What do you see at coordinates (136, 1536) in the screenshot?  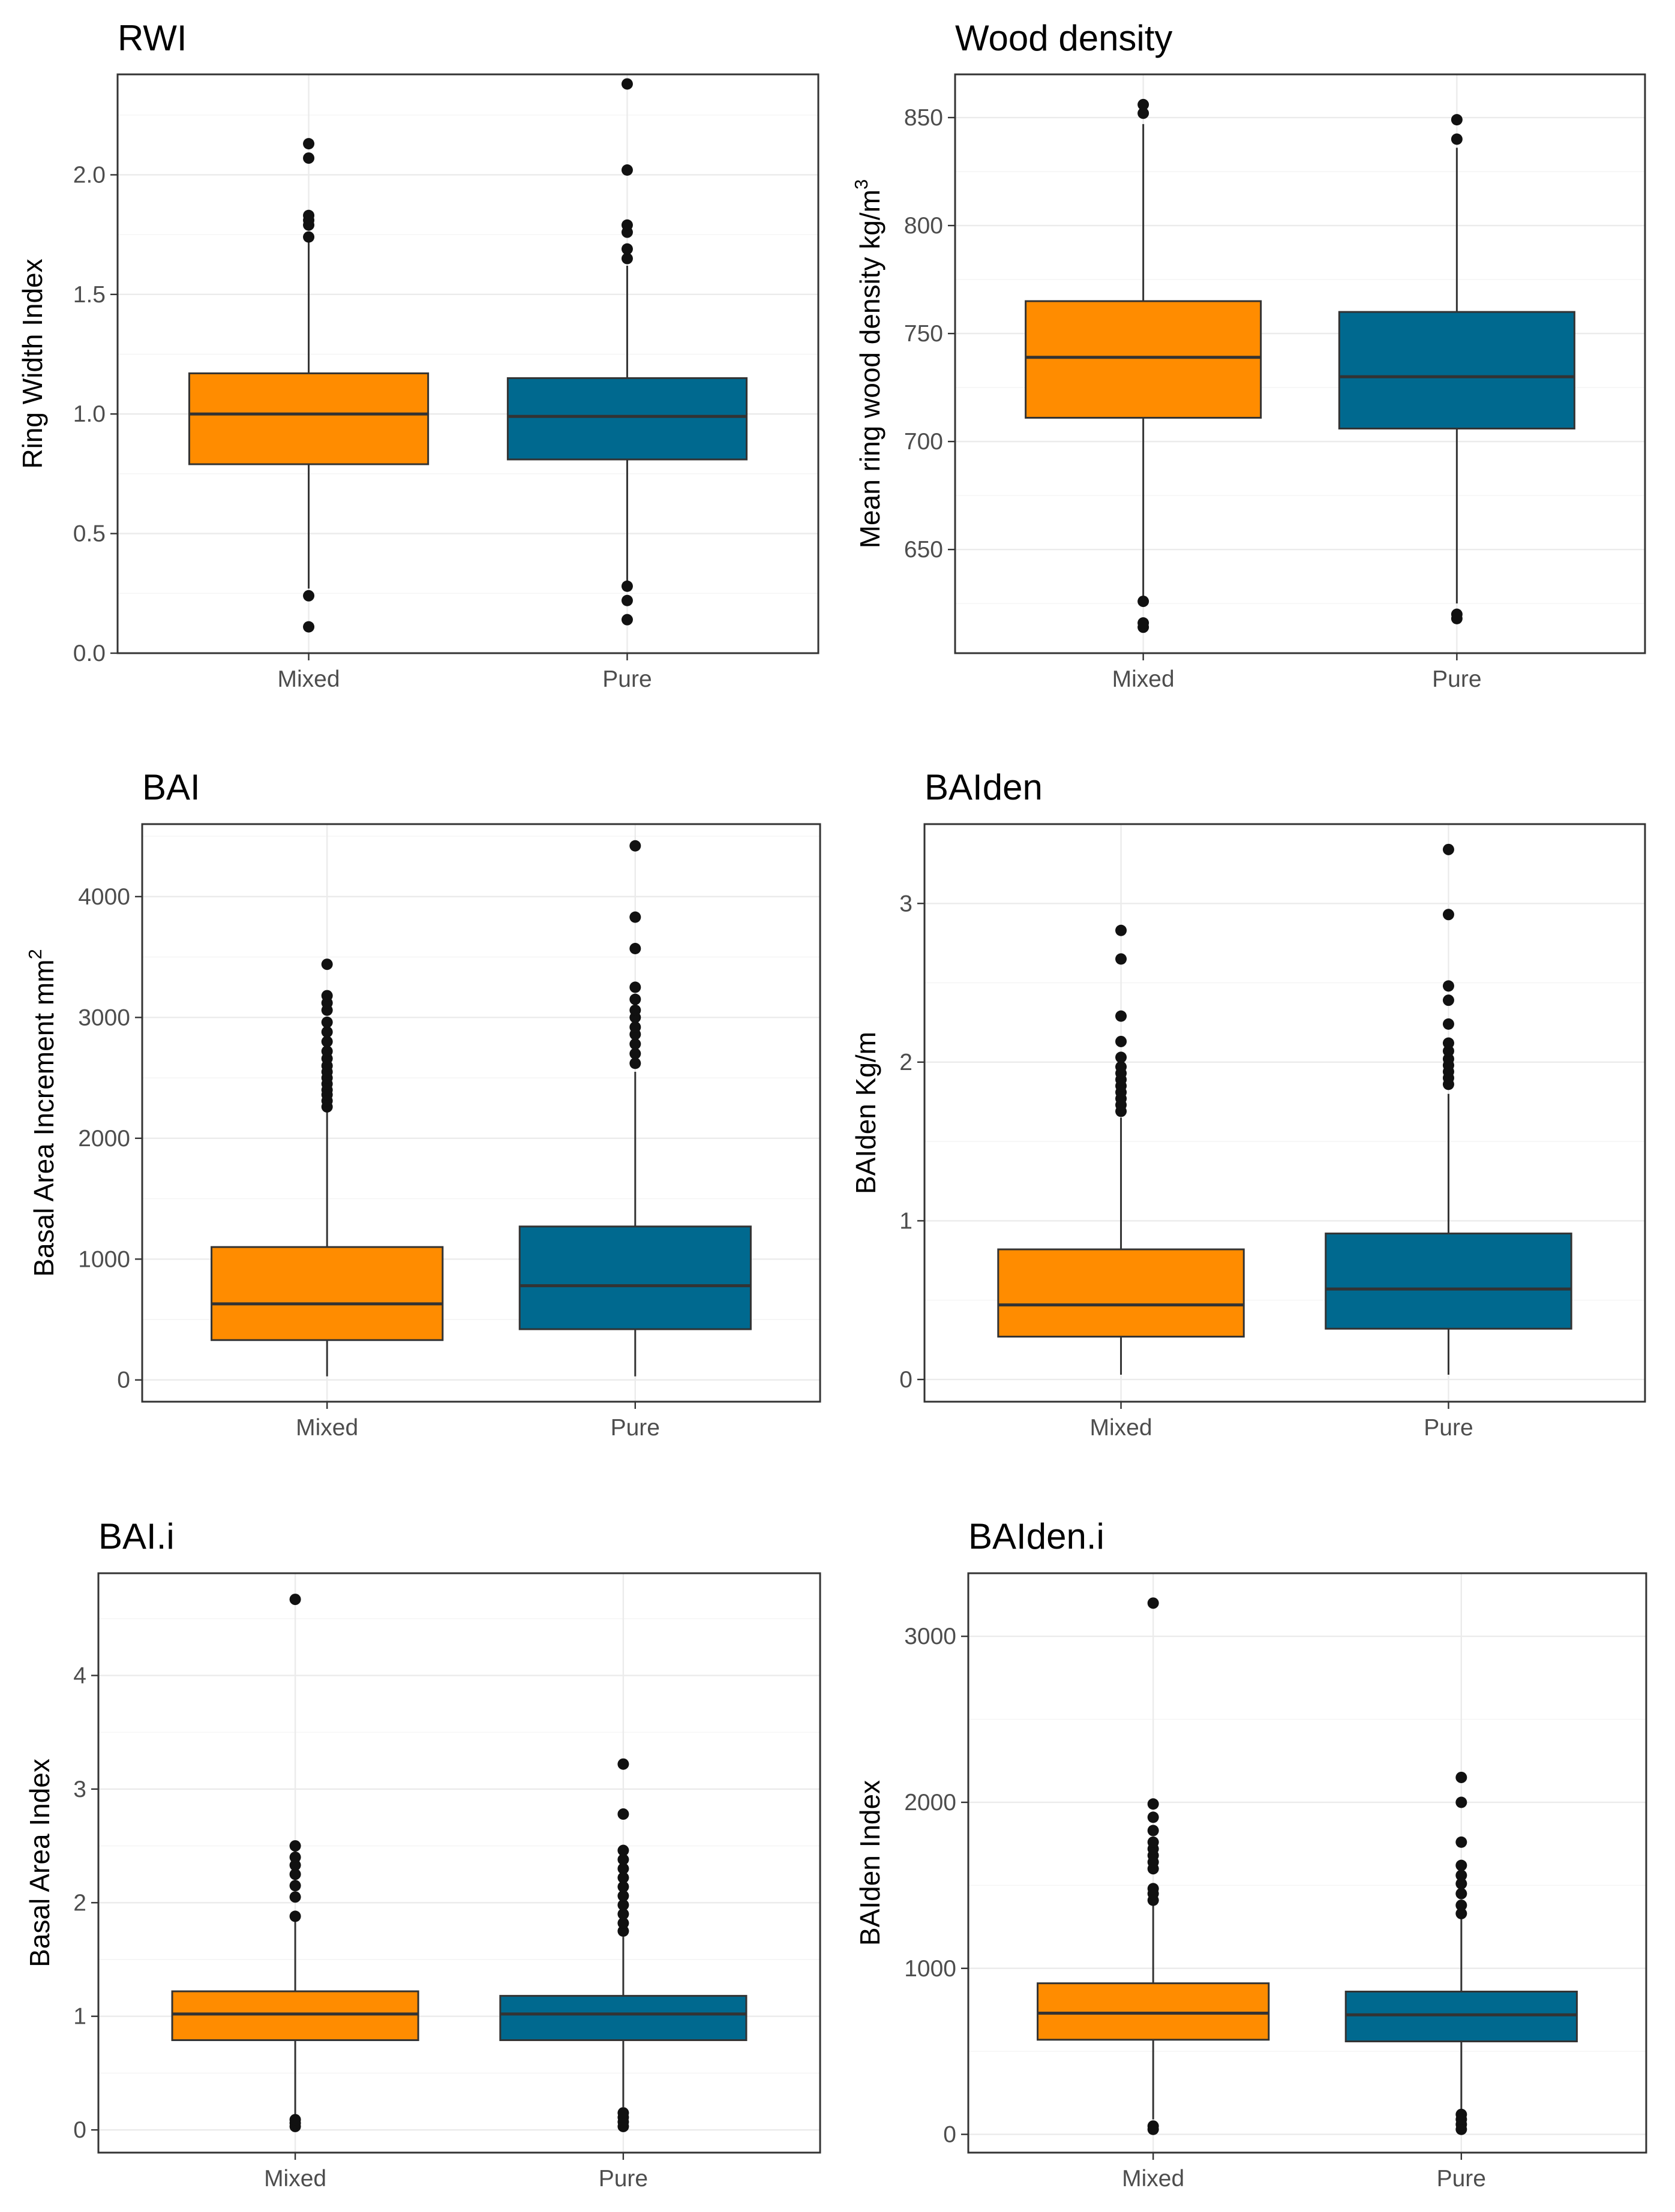 I see `panel-title: BAI.i` at bounding box center [136, 1536].